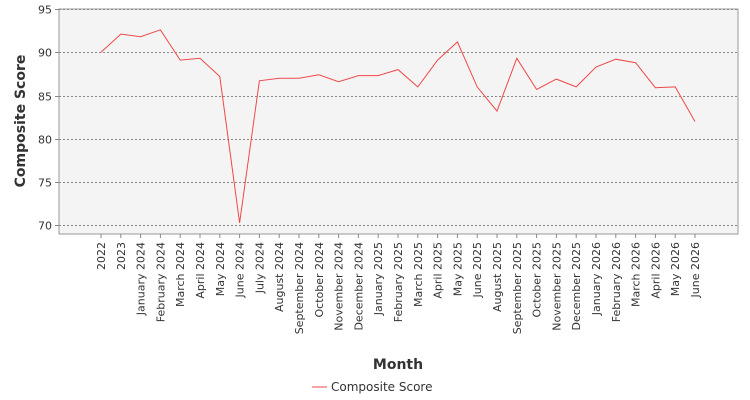 This screenshot has height=400, width=750. Describe the element at coordinates (596, 279) in the screenshot. I see `x-tick-label: January 2026` at that location.